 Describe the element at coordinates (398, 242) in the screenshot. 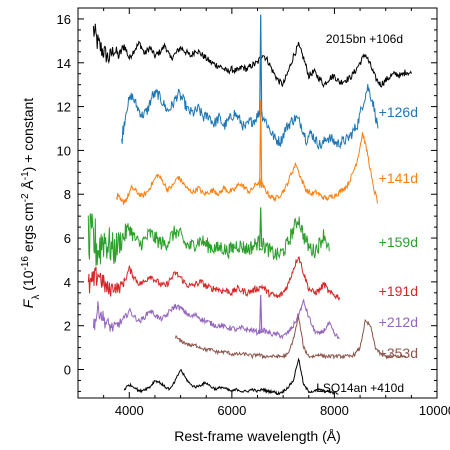

I see `series-label-3: +159d` at that location.